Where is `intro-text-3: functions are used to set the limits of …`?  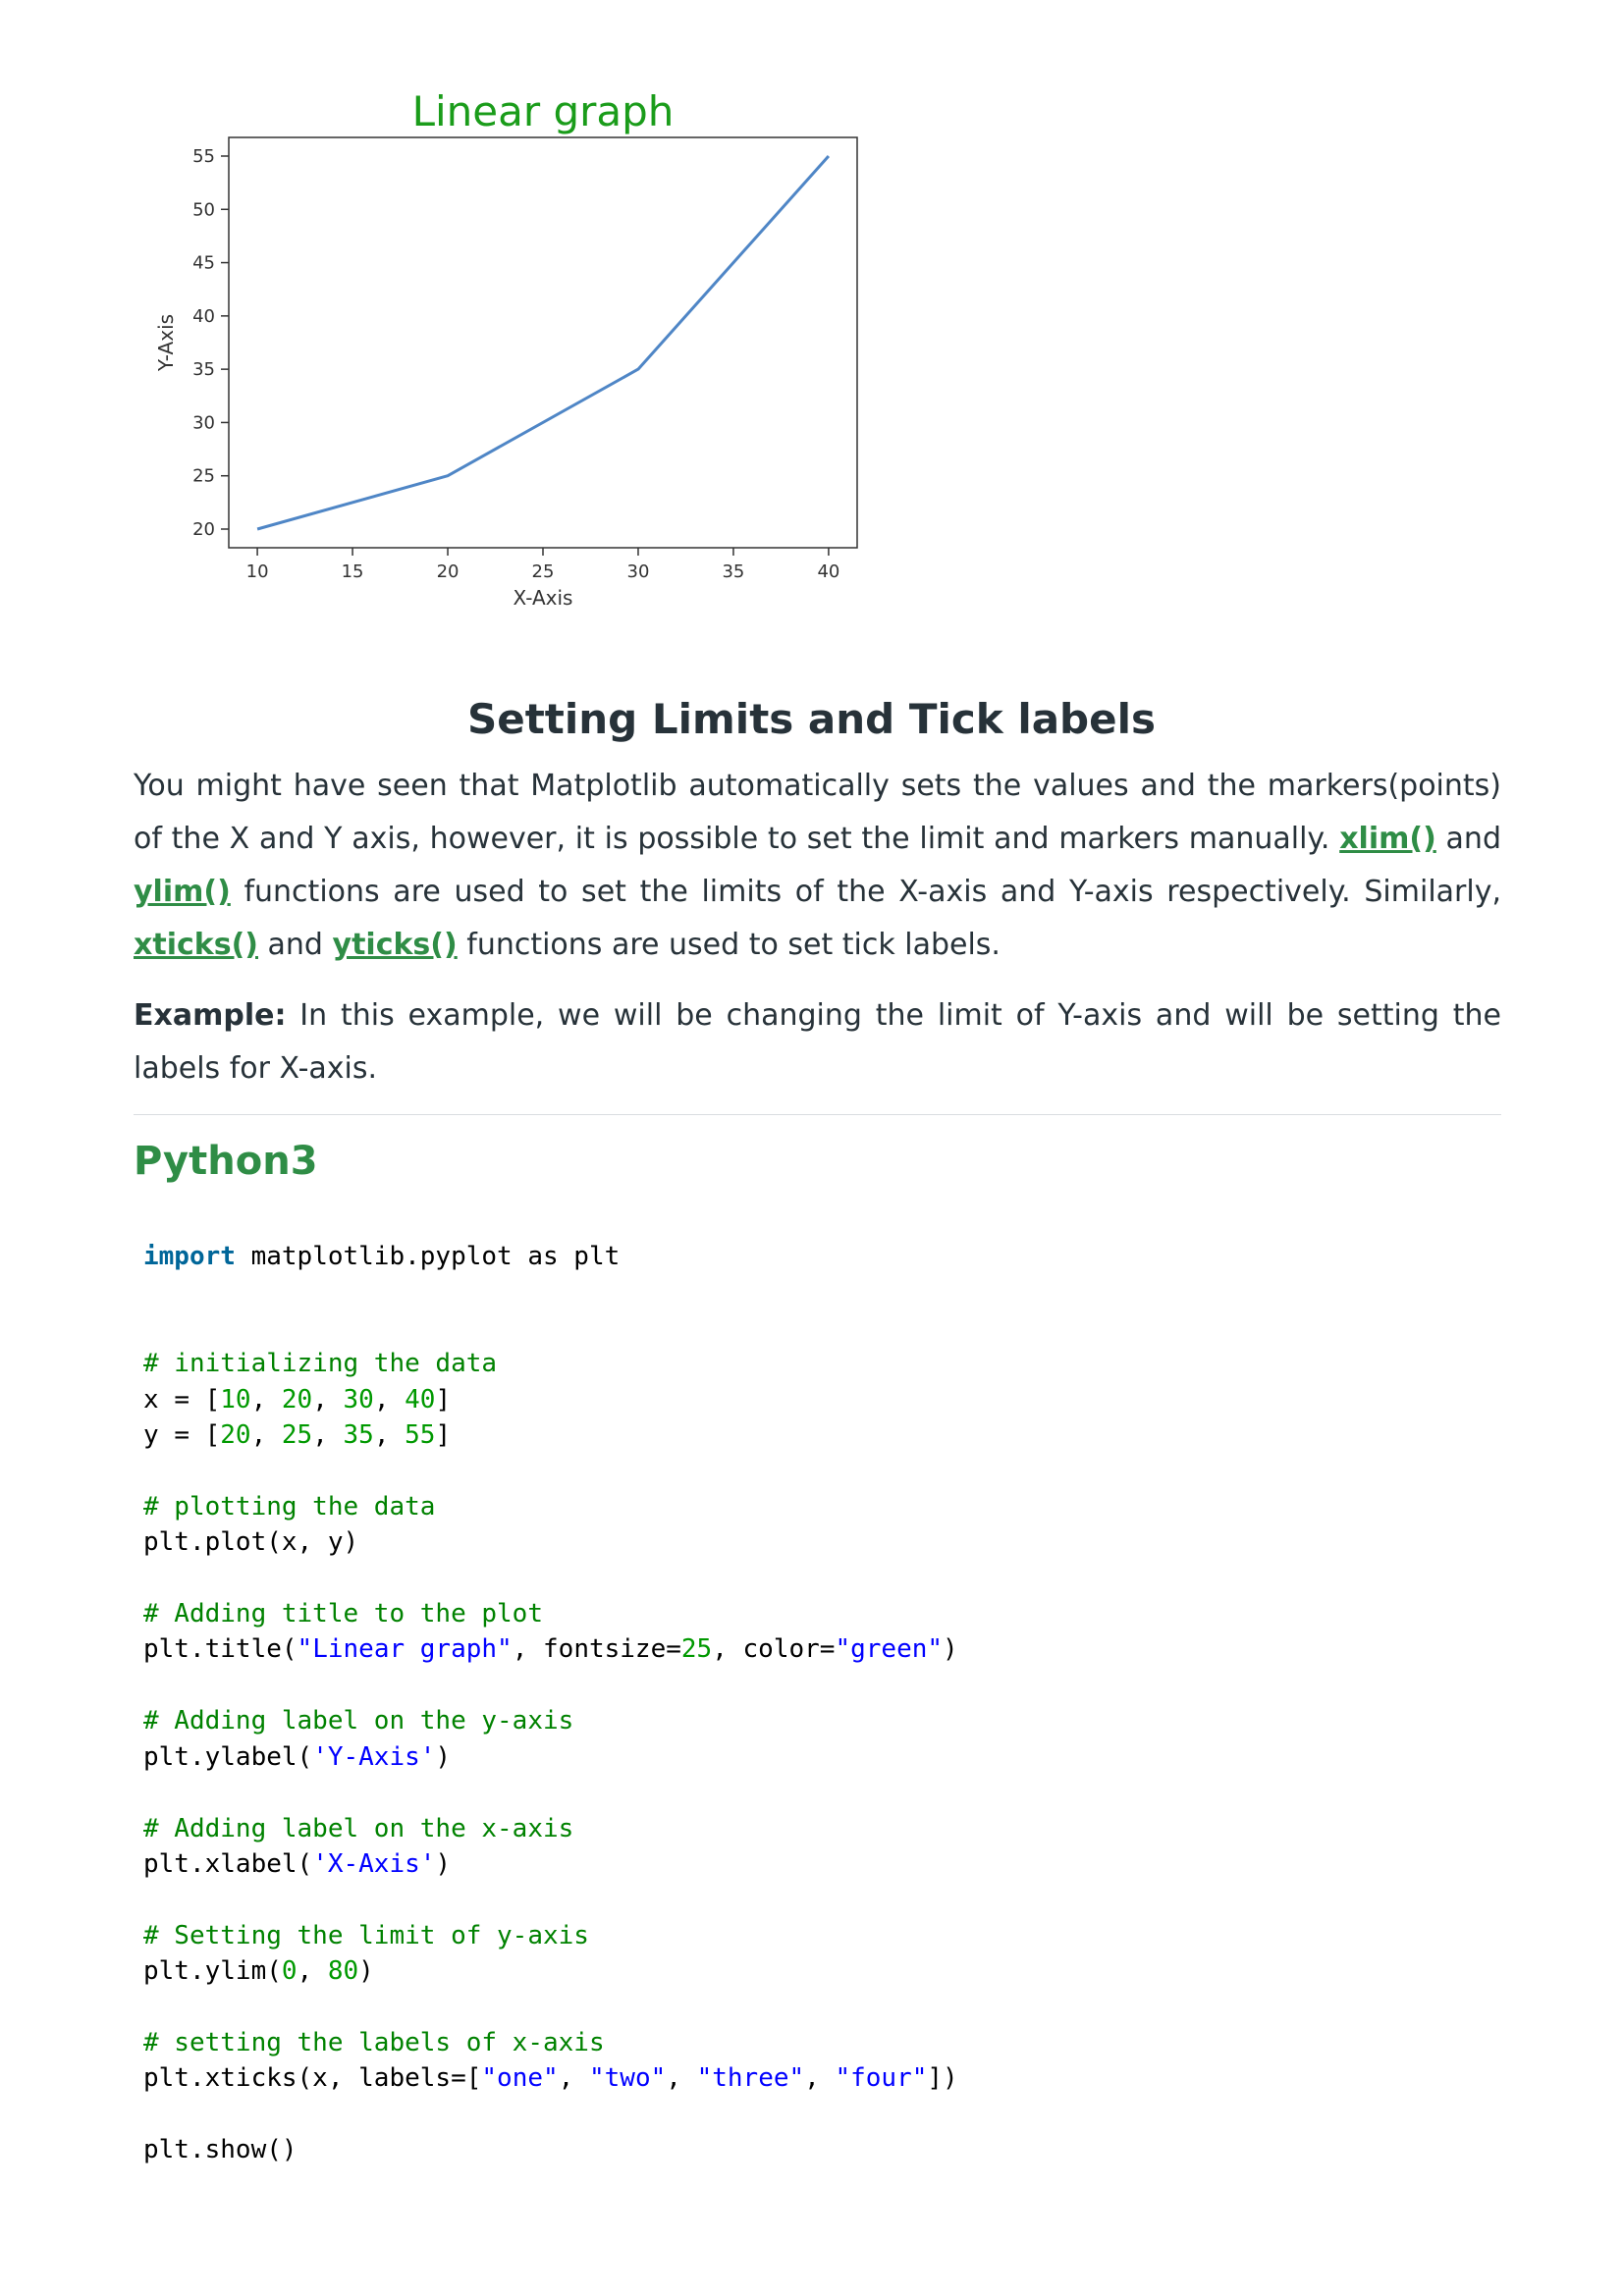
intro-text-3: functions are used to set the limits of … is located at coordinates (865, 892).